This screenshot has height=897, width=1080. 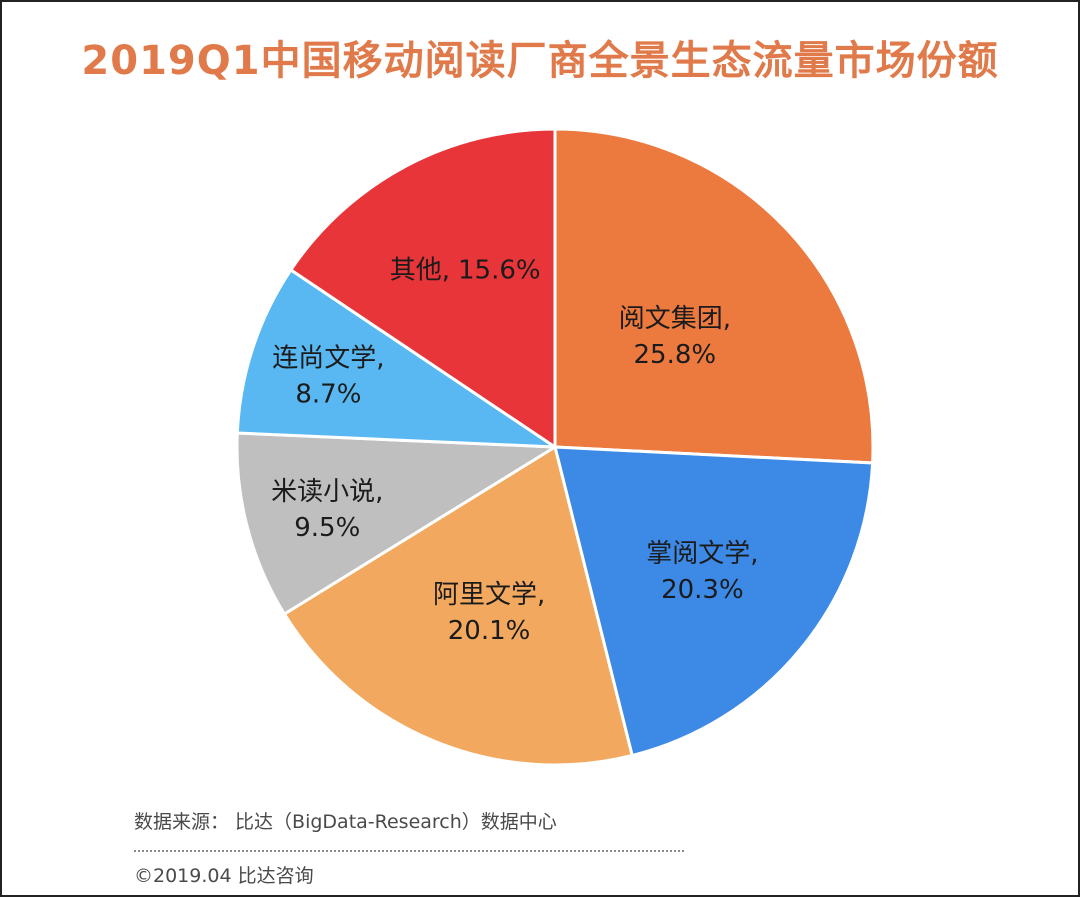 I want to click on pie-label-name-4: 米读小说,, so click(x=327, y=492).